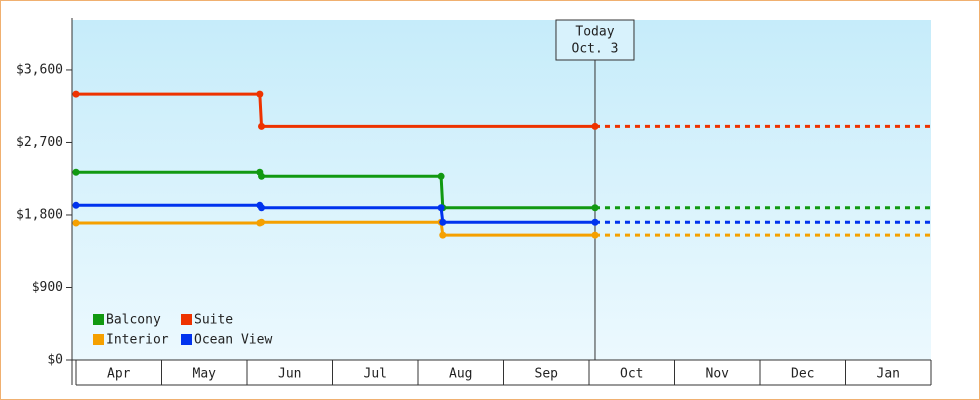  What do you see at coordinates (233, 340) in the screenshot?
I see `legend-label: Ocean View` at bounding box center [233, 340].